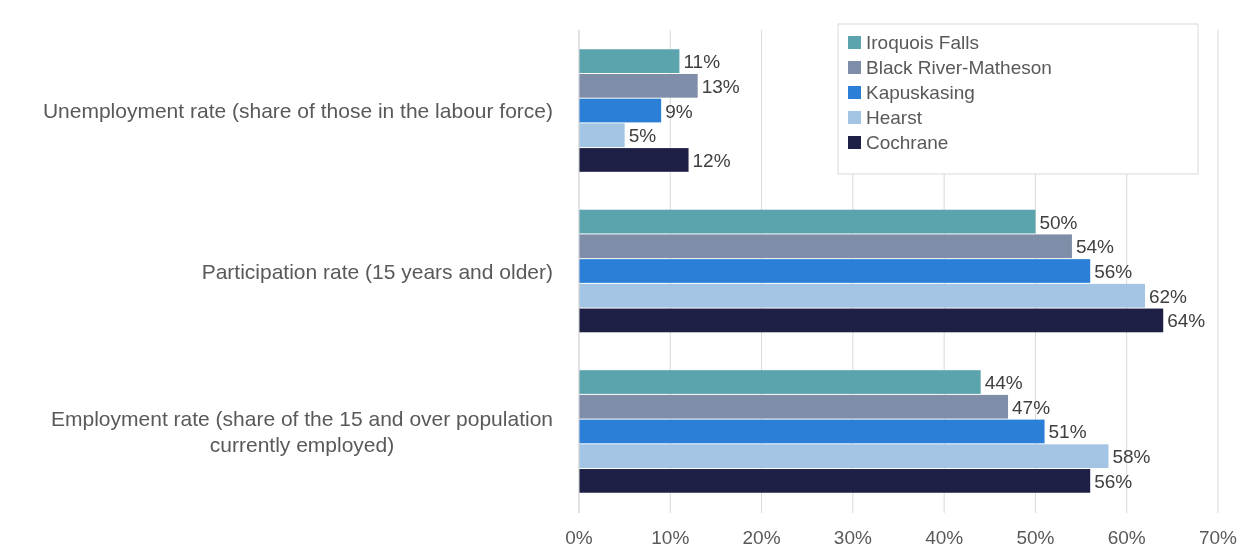 The image size is (1240, 546). I want to click on x-tick-label: 30%, so click(852, 536).